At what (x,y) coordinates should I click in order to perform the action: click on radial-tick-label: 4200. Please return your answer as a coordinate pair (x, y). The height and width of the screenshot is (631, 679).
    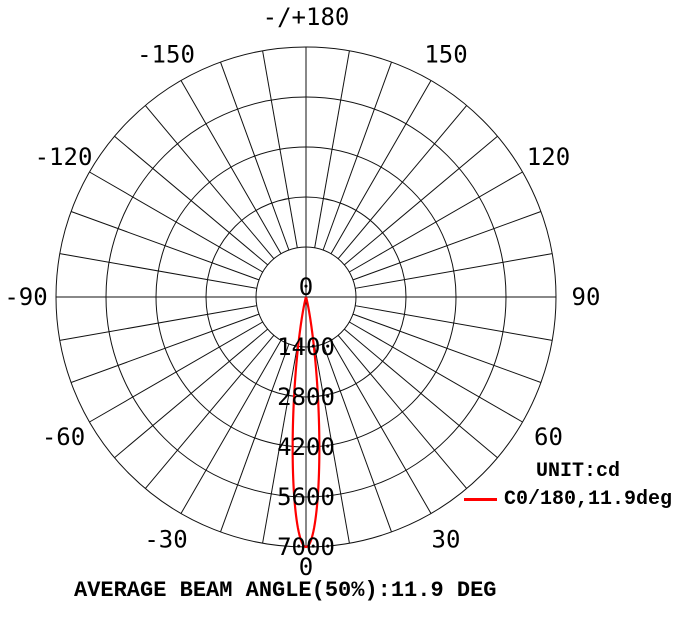
    Looking at the image, I should click on (306, 447).